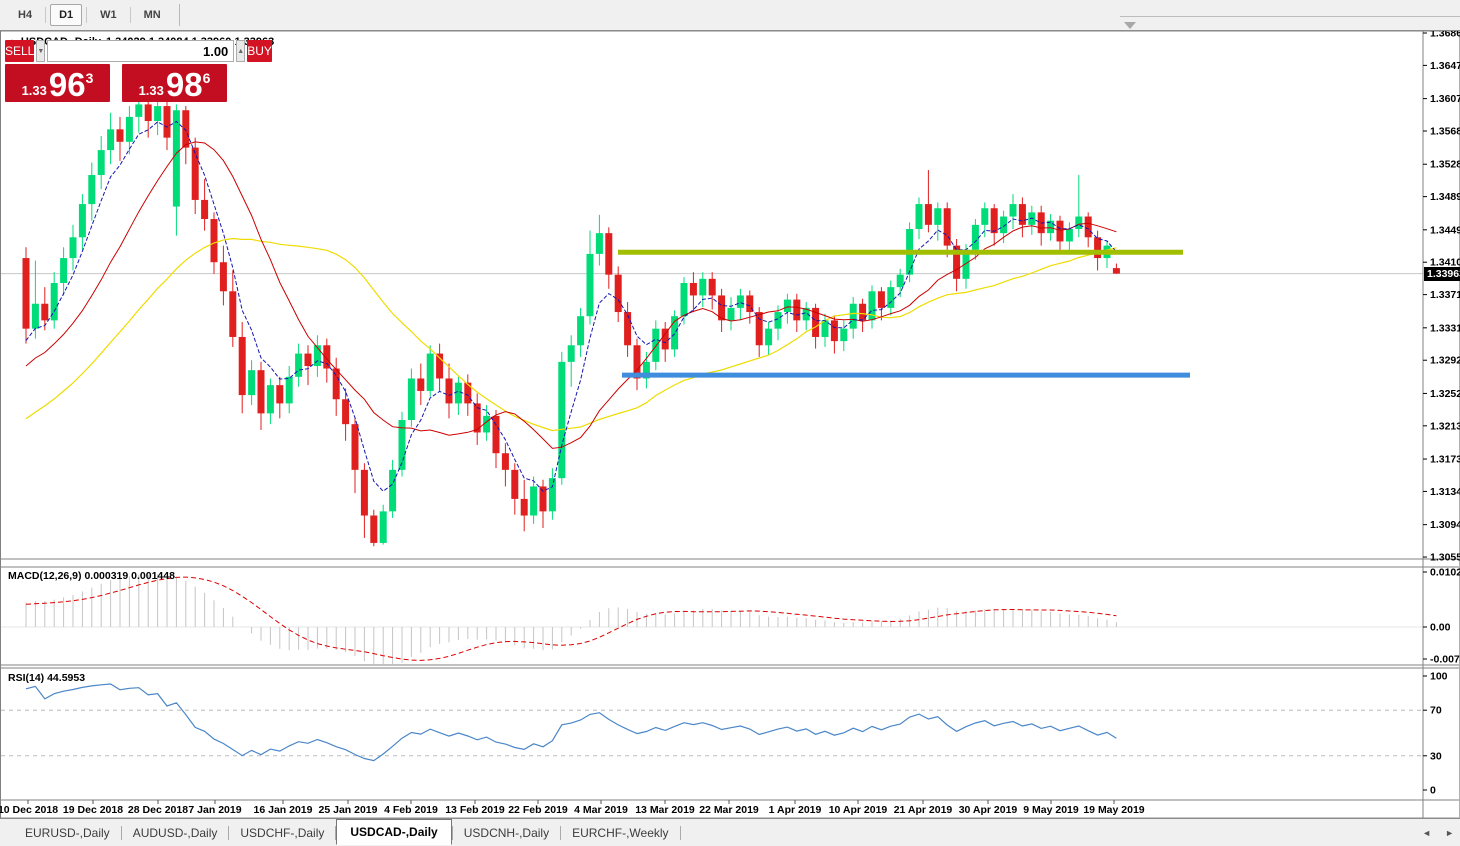 This screenshot has width=1460, height=846. What do you see at coordinates (1445, 525) in the screenshot?
I see `price-axis-label: 1.30940` at bounding box center [1445, 525].